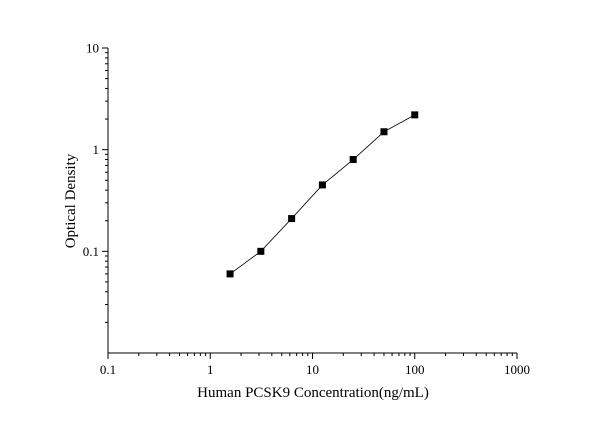  I want to click on y-tick-label: 10, so click(92, 48).